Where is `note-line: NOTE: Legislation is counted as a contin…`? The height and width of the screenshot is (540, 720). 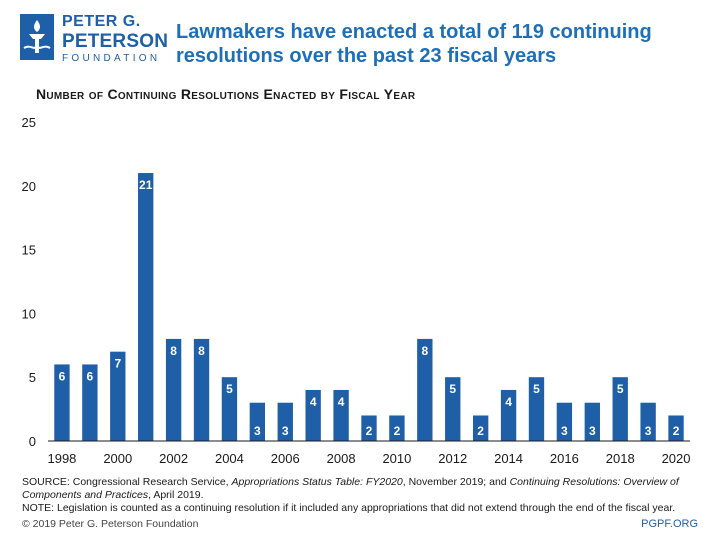 note-line: NOTE: Legislation is counted as a contin… is located at coordinates (349, 508).